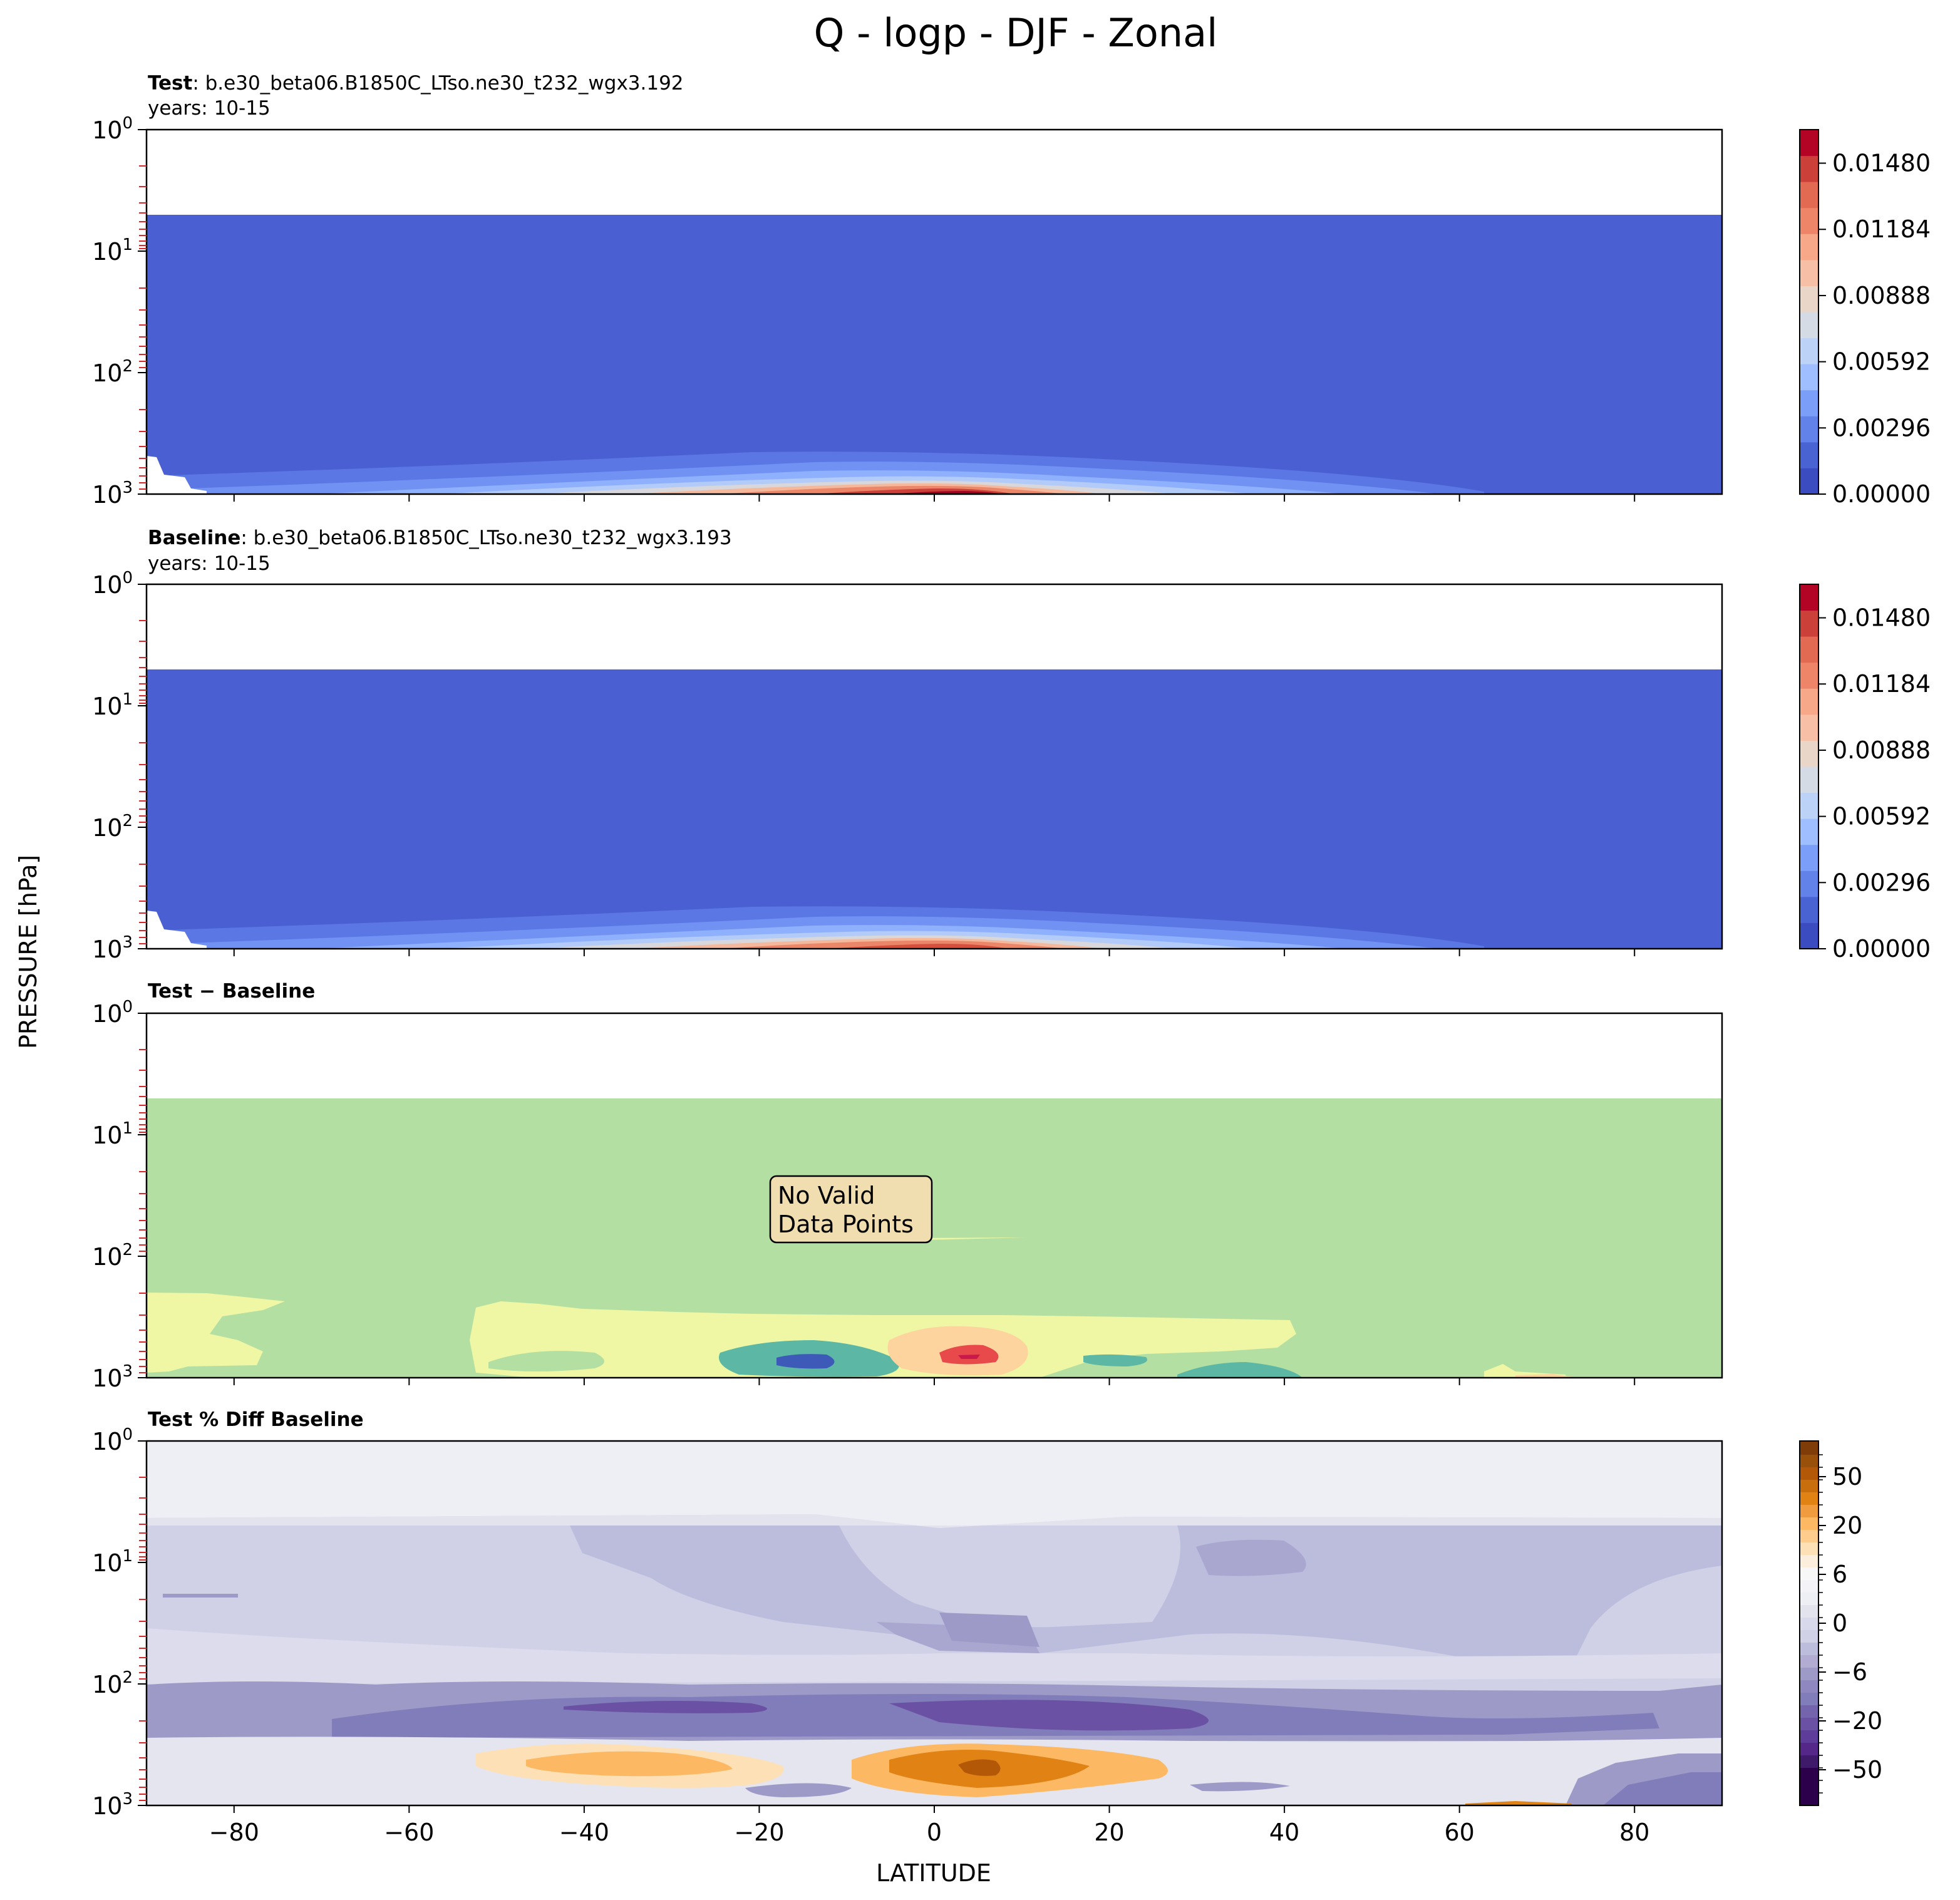 The width and height of the screenshot is (1960, 1900). What do you see at coordinates (546, 1361) in the screenshot?
I see `diff-neutral-patch` at bounding box center [546, 1361].